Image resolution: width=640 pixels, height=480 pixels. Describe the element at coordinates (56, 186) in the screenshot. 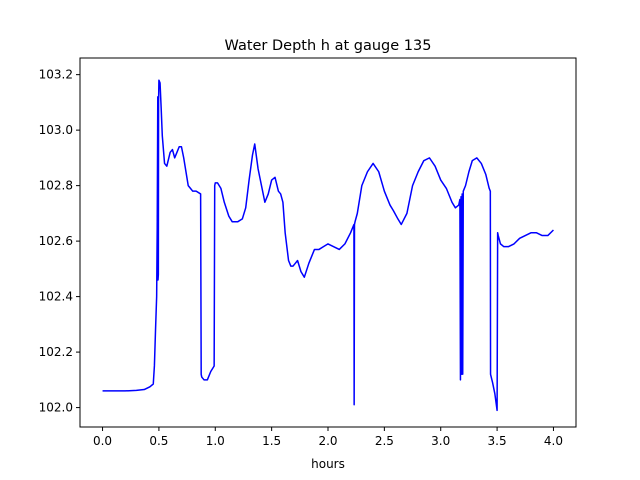

I see `y-tick-label: 102.8` at that location.